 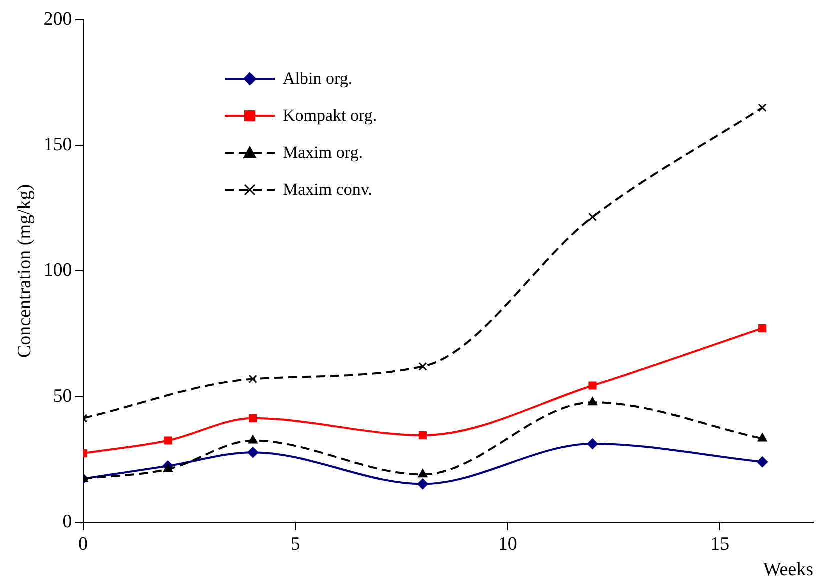 I want to click on y-tick-label: 50, so click(x=62, y=396).